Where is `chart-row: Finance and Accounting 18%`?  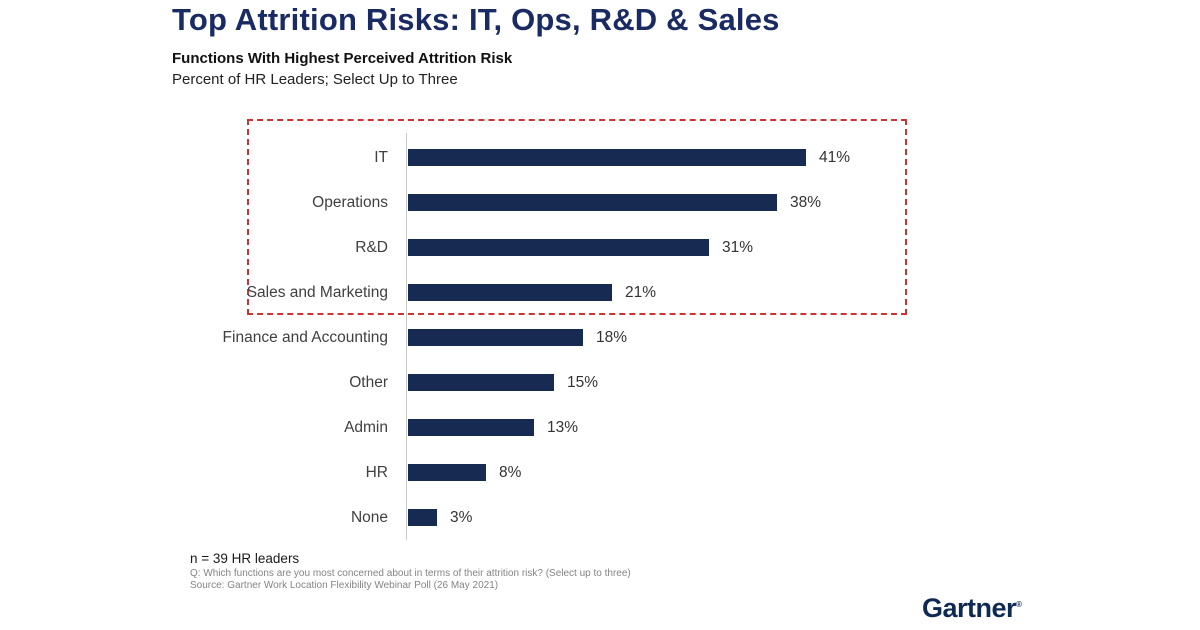
chart-row: Finance and Accounting 18% is located at coordinates (480, 337).